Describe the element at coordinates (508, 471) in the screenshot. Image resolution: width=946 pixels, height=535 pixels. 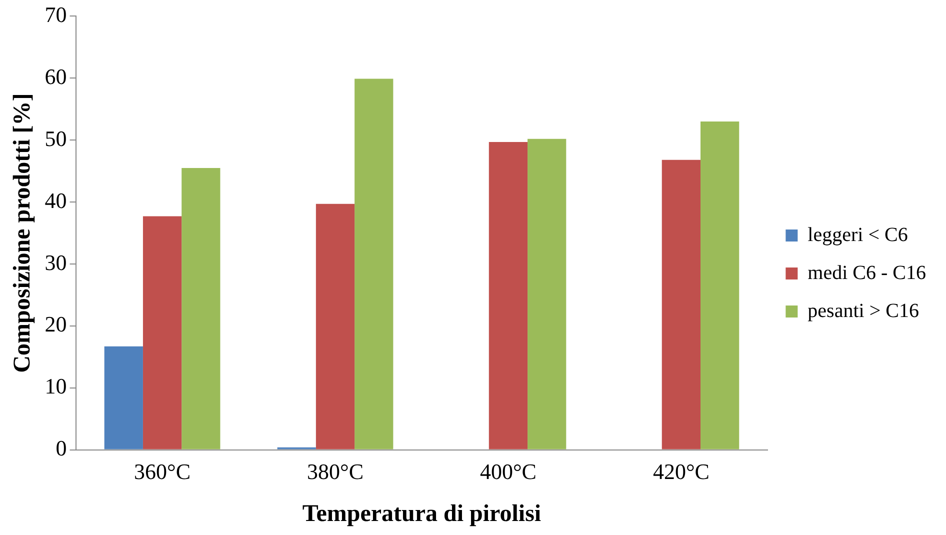
I see `x-tick-label: 400°C` at that location.